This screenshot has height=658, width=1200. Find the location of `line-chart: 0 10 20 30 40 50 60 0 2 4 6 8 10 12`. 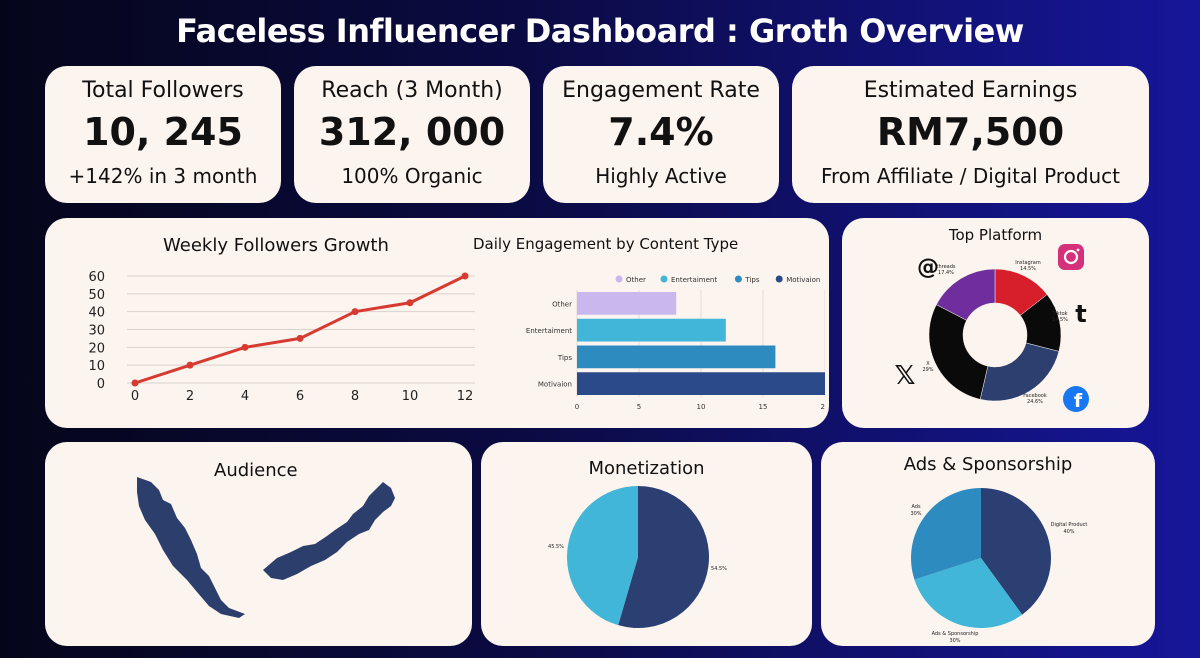

line-chart: 0 10 20 30 40 50 60 0 2 4 6 8 10 12 is located at coordinates (281, 337).